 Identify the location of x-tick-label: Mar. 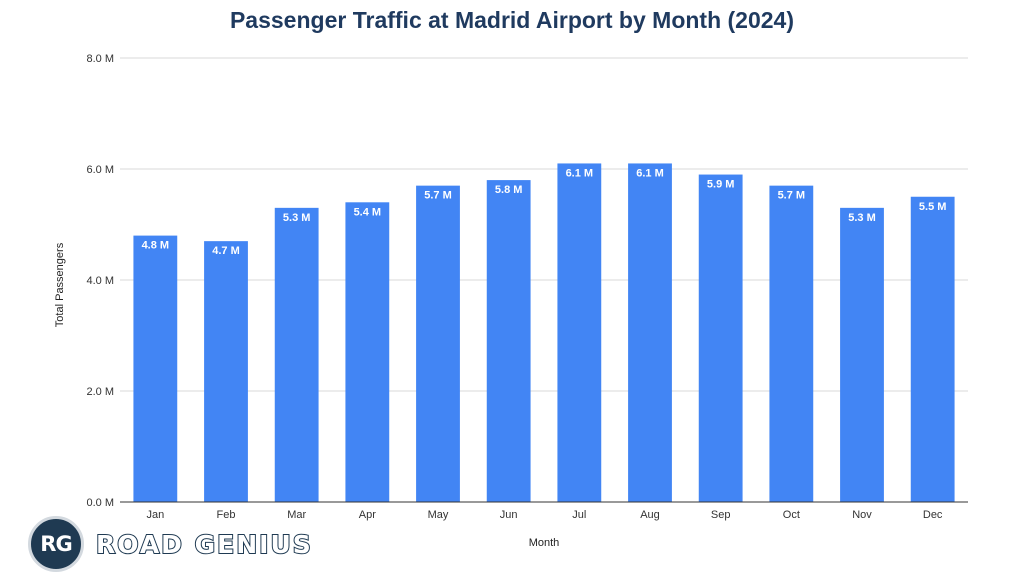
(296, 515).